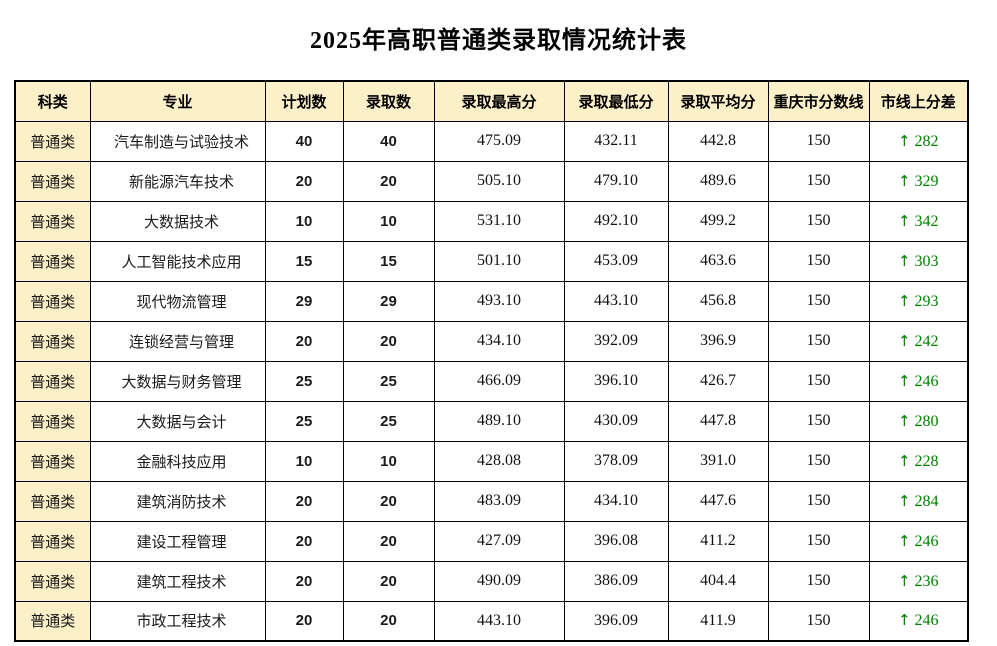 The image size is (997, 646). Describe the element at coordinates (499, 221) in the screenshot. I see `max-score-cell: 531.10` at that location.